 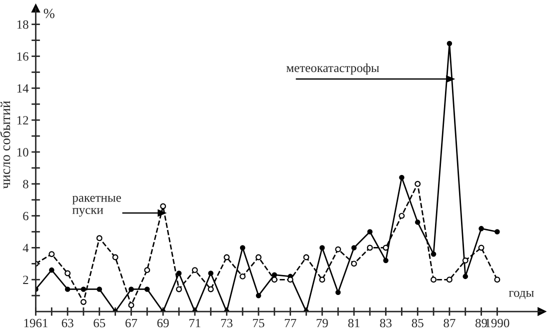 I want to click on x-tick-label: 83, so click(x=386, y=323).